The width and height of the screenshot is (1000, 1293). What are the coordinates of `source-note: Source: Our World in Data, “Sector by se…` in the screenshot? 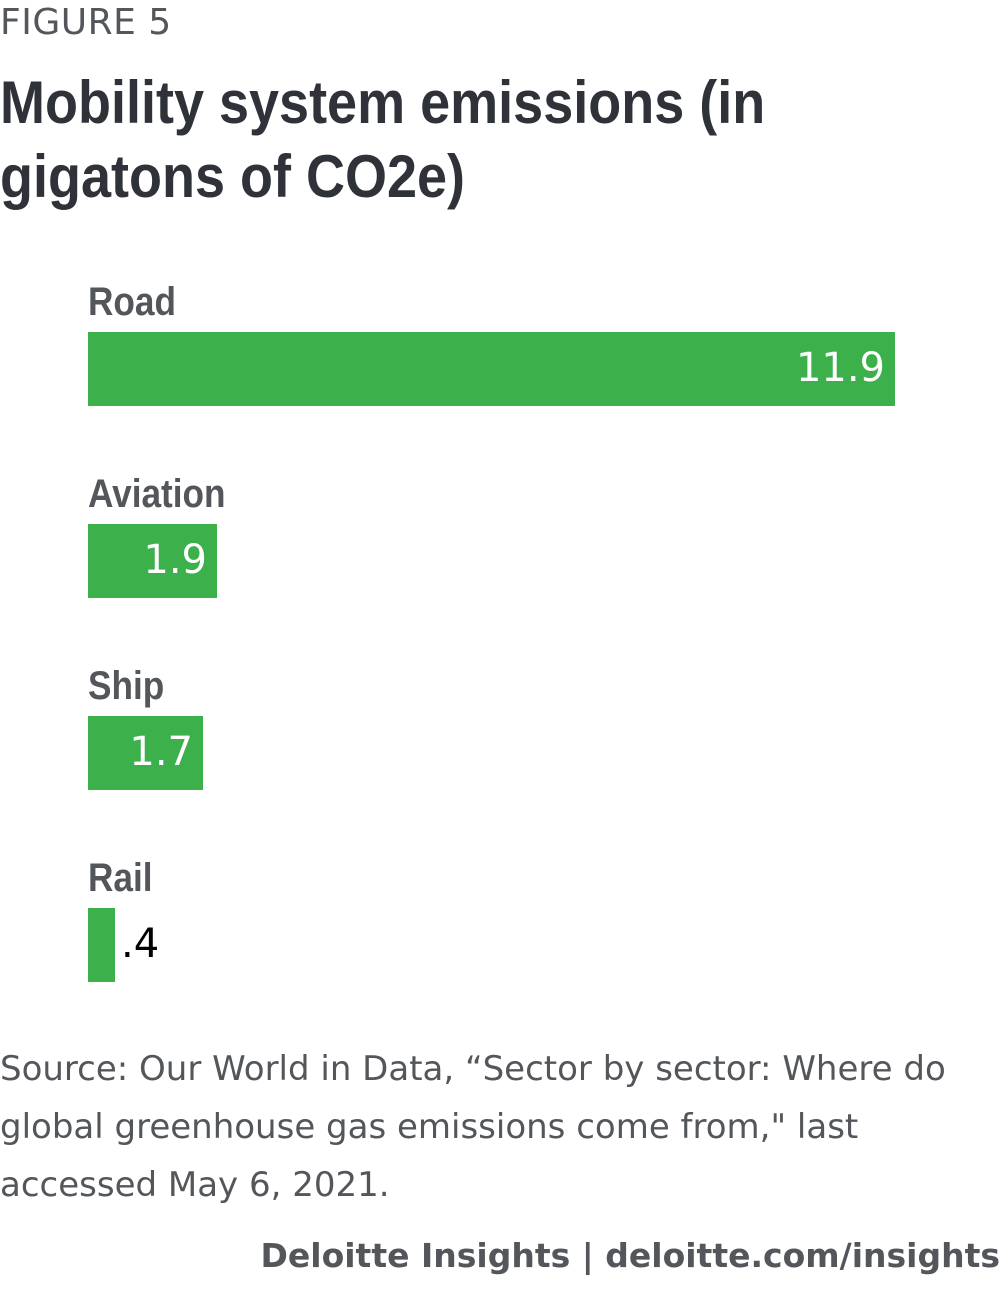 It's located at (473, 1127).